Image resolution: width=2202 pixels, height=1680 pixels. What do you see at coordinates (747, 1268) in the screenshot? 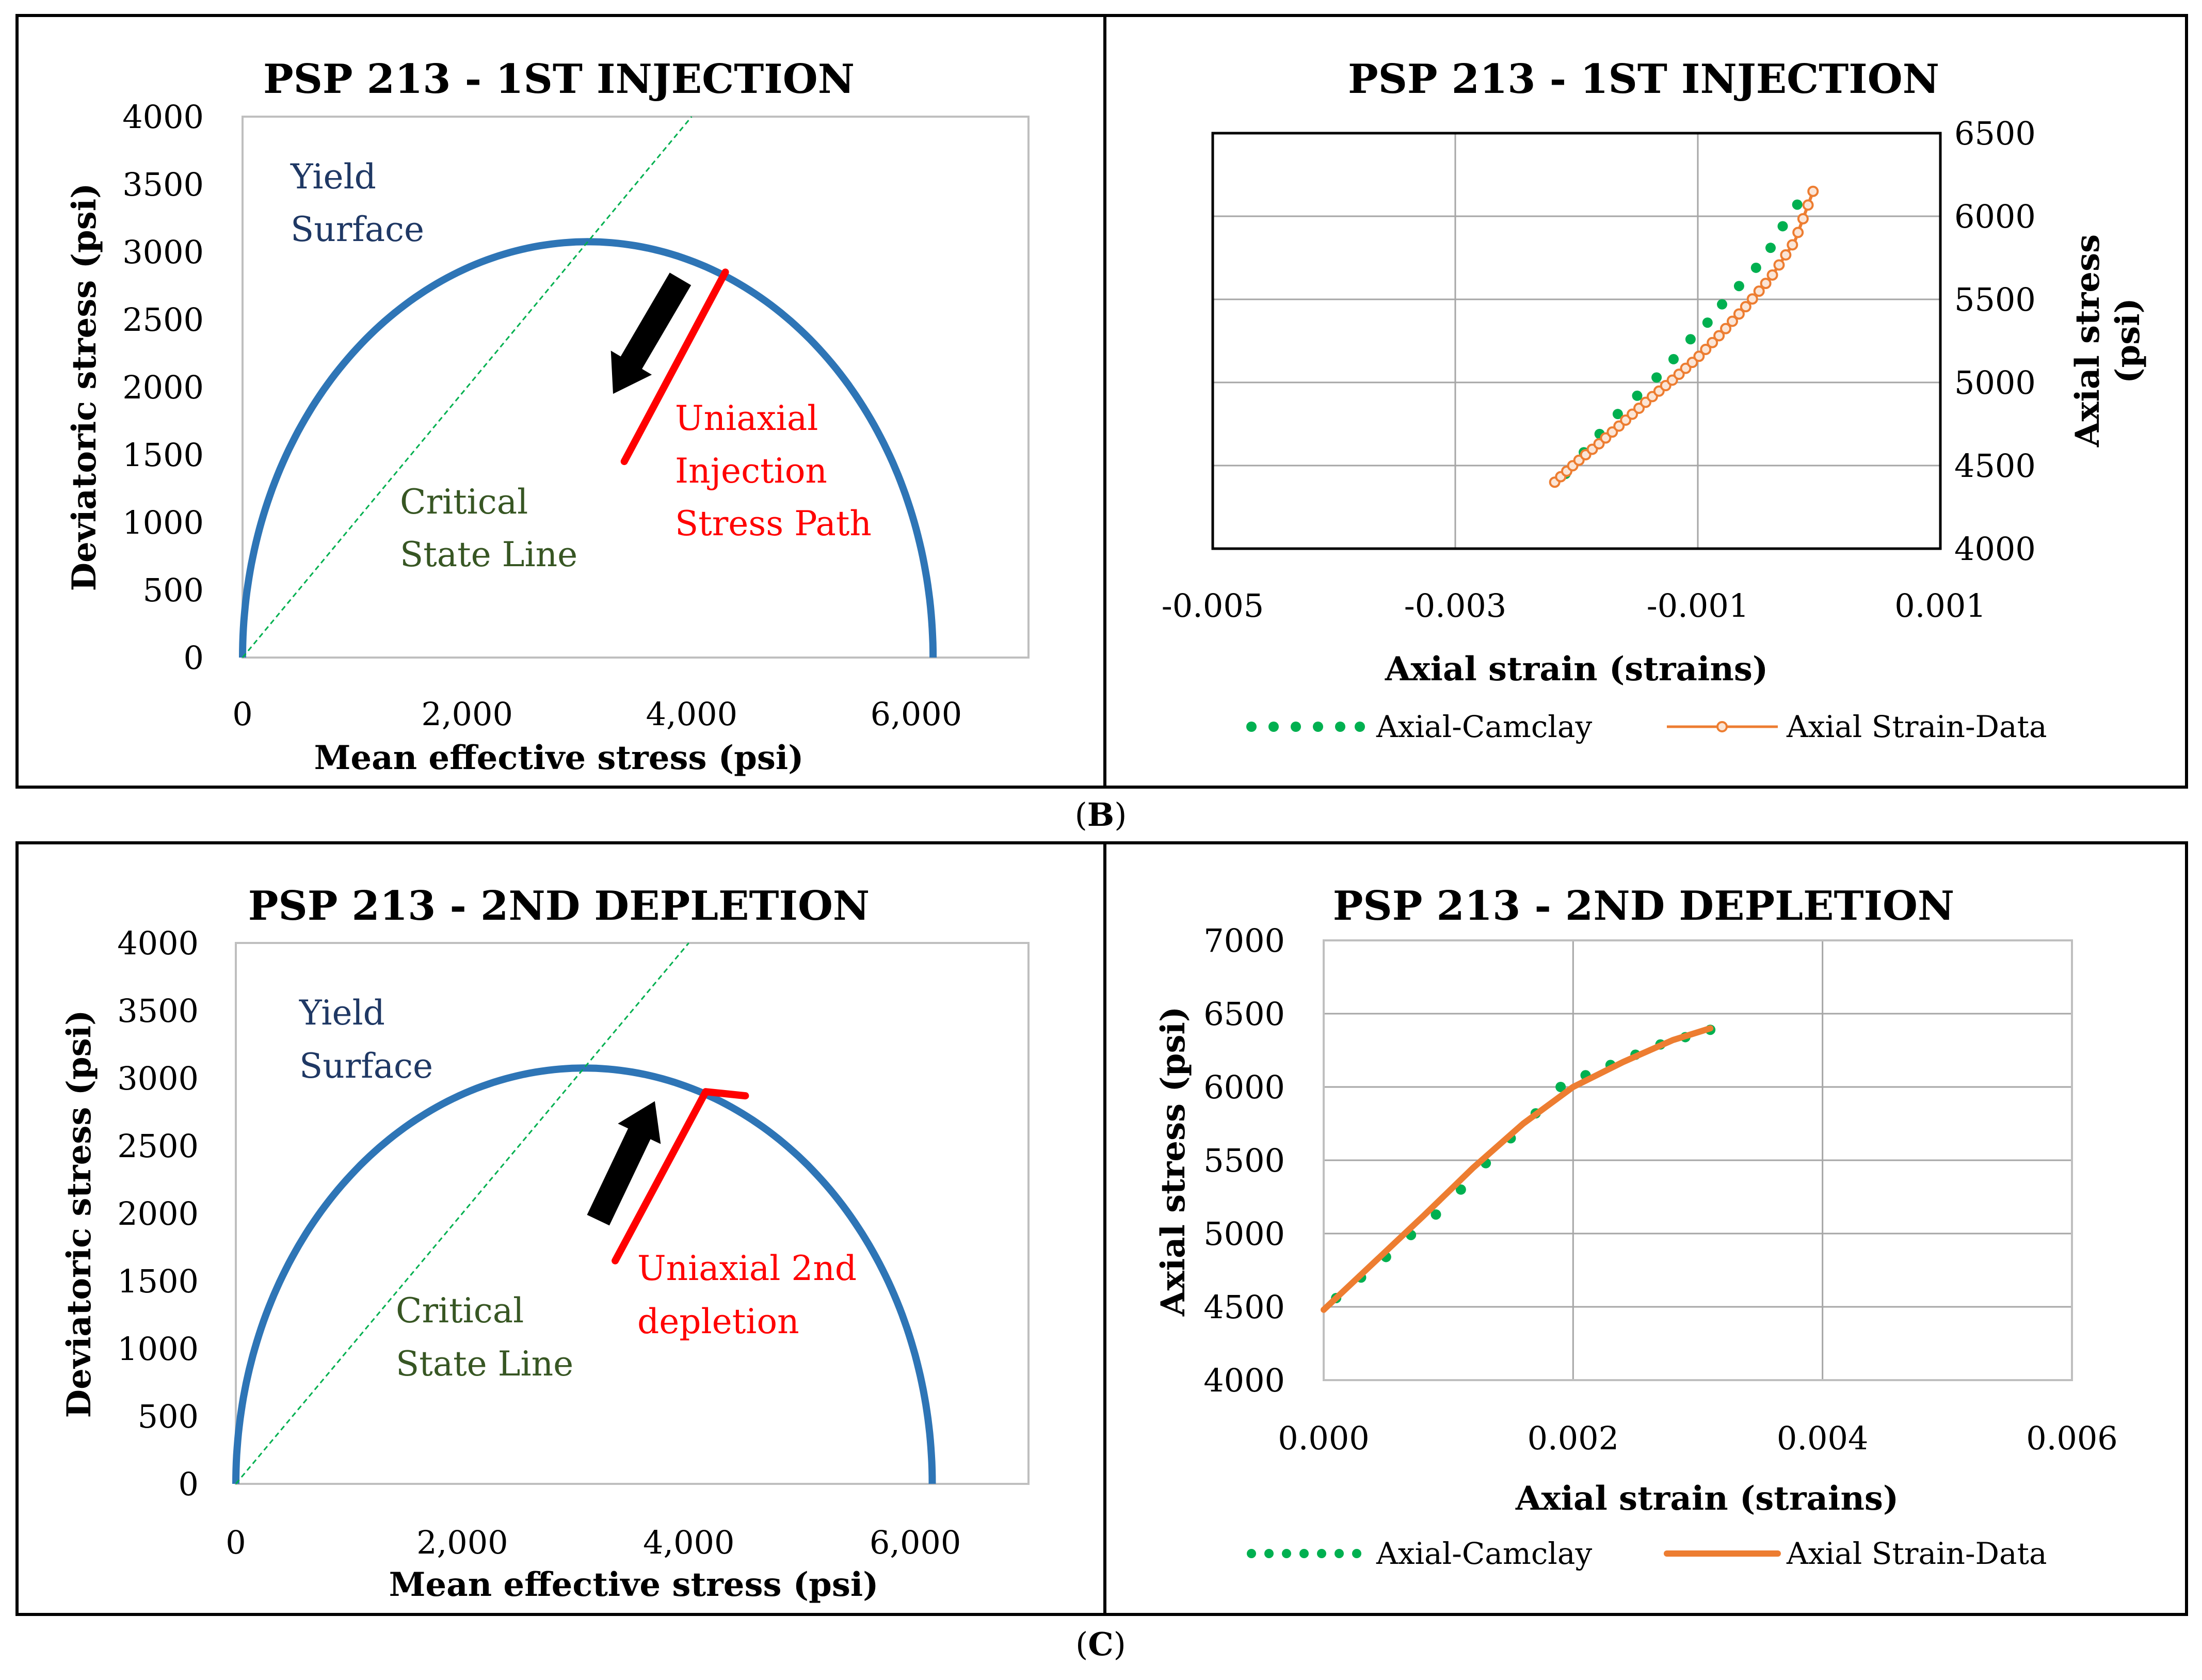
I see `annotation-path-1: Uniaxial 2nd` at bounding box center [747, 1268].